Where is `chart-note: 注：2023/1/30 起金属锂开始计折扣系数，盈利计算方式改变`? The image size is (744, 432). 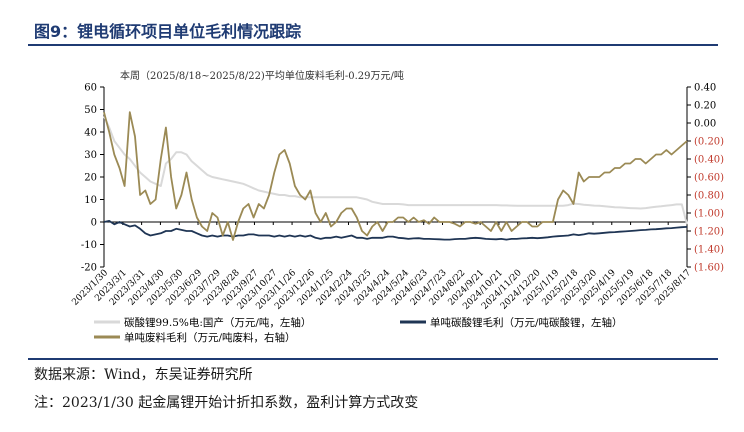 chart-note: 注：2023/1/30 起金属锂开始计折扣系数，盈利计算方式改变 is located at coordinates (226, 403).